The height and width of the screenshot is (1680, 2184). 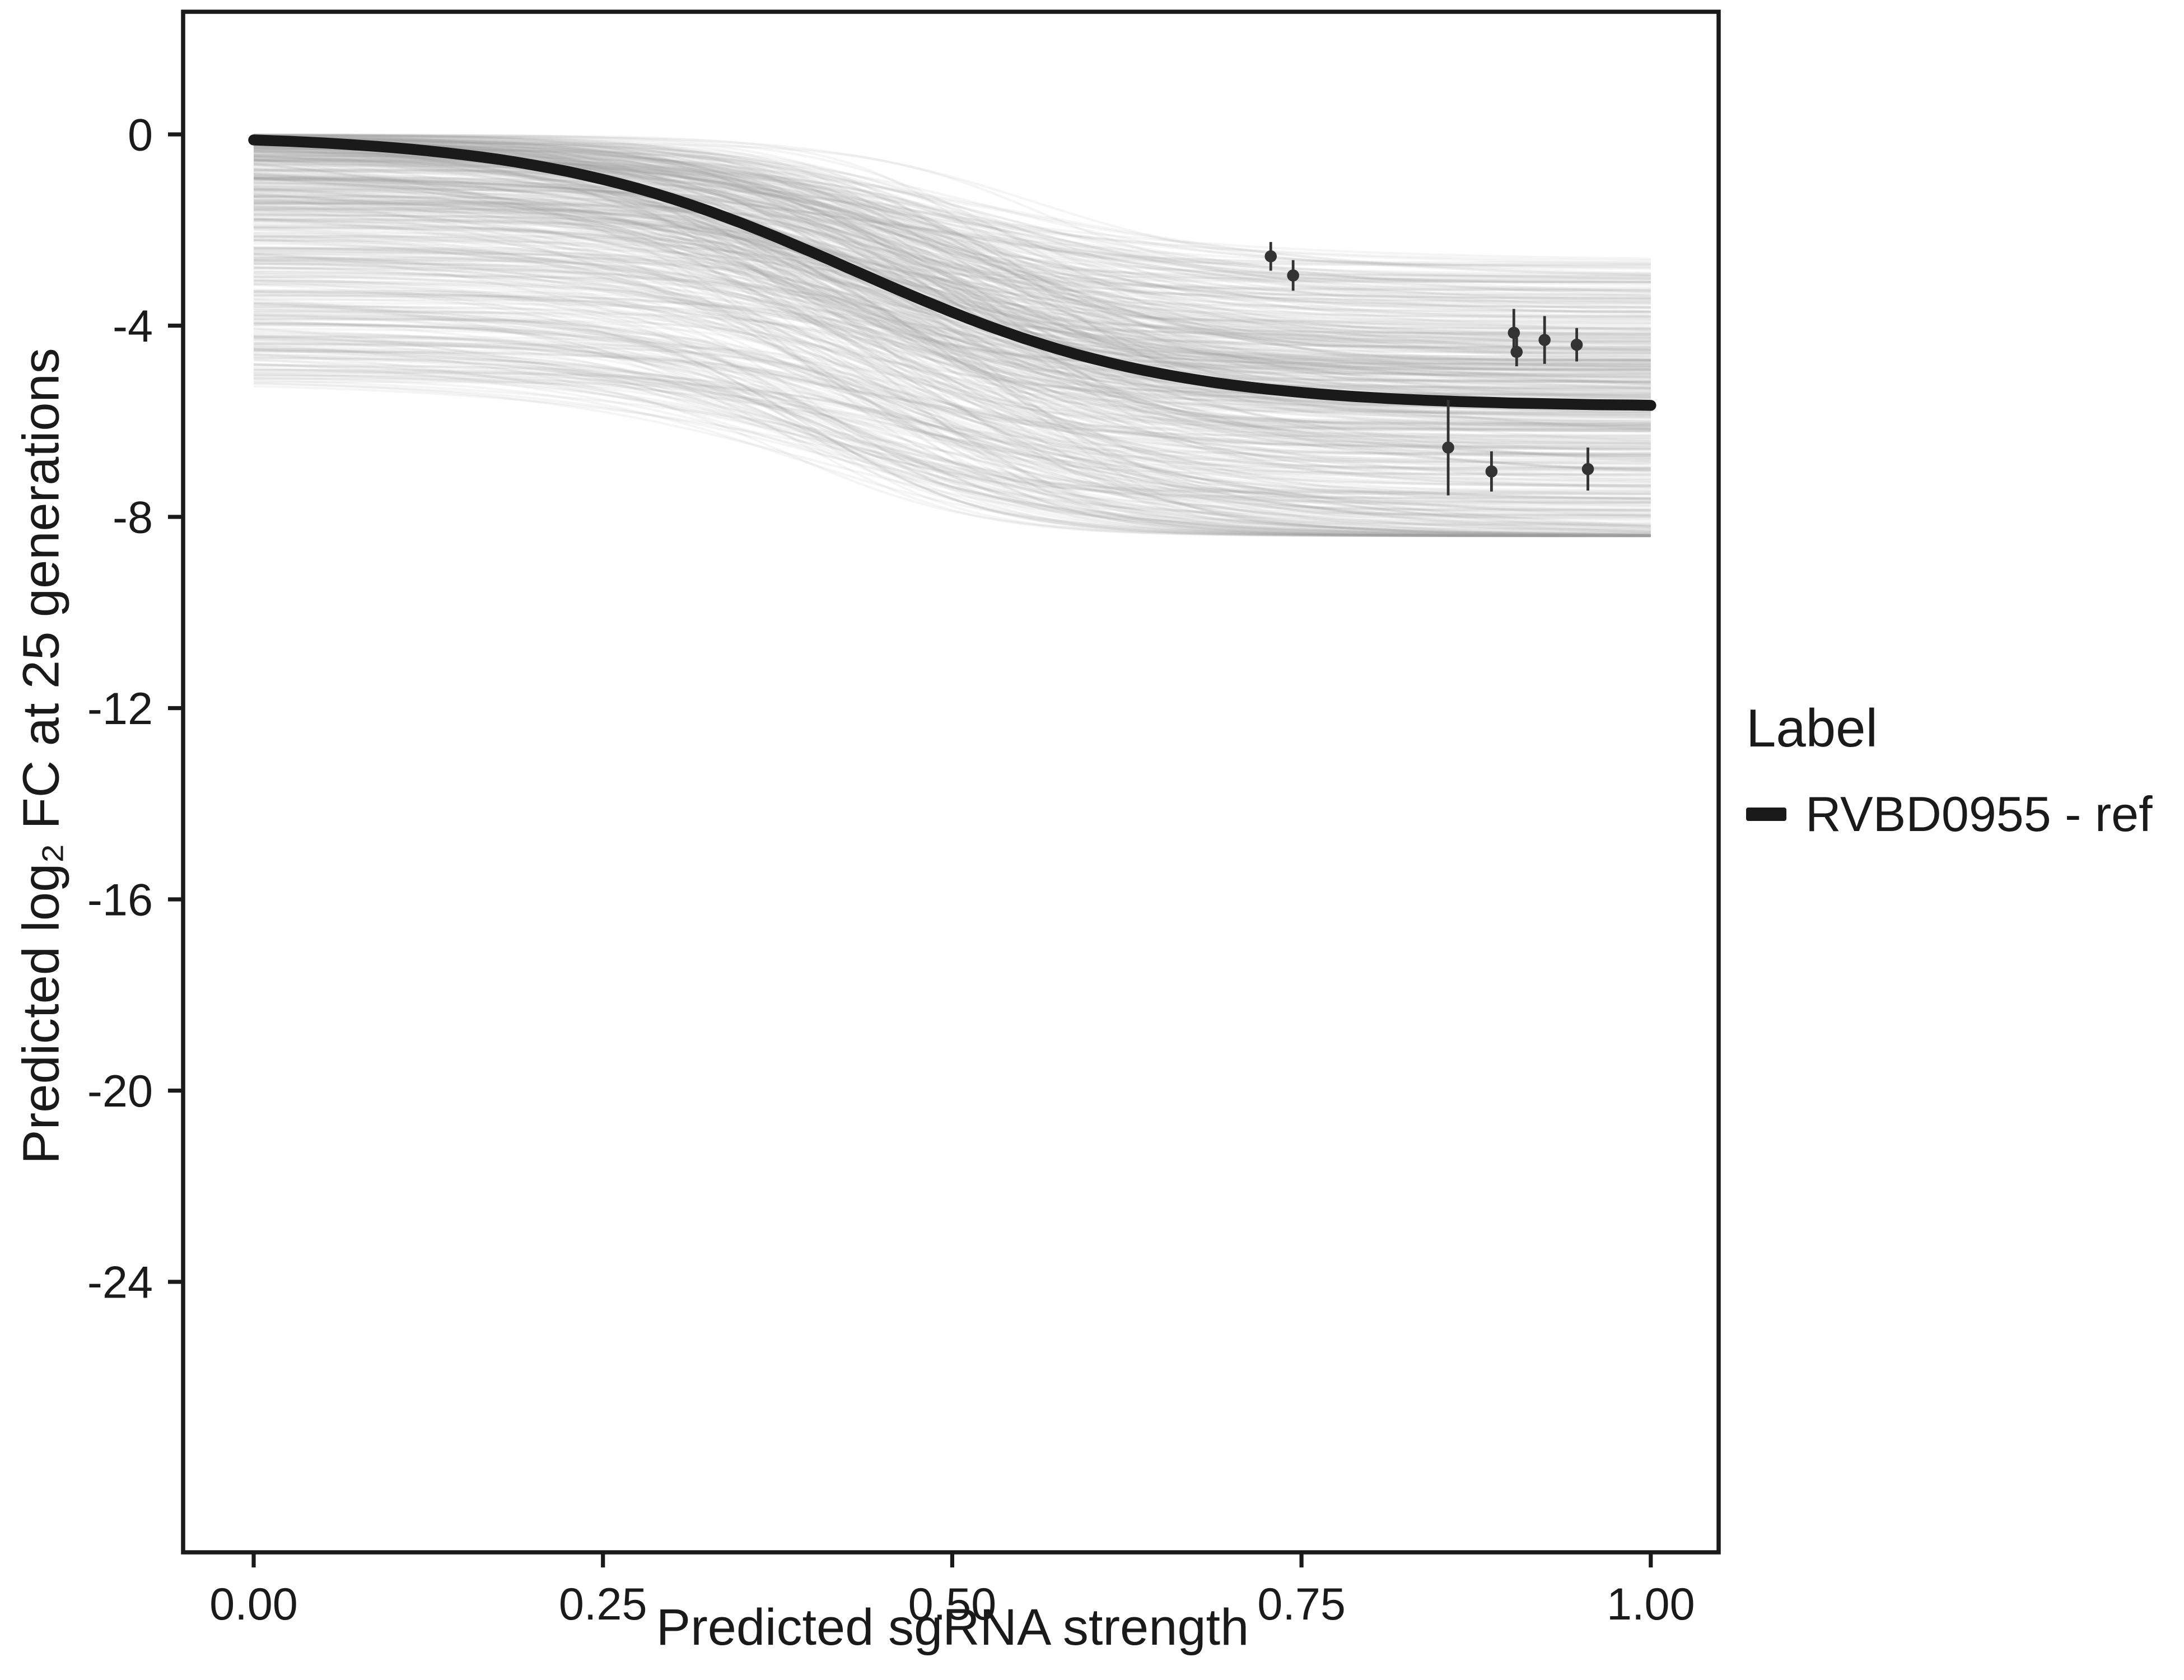 I want to click on y-axis-title: Predicted log₂ FC at 25 generations, so click(x=41, y=756).